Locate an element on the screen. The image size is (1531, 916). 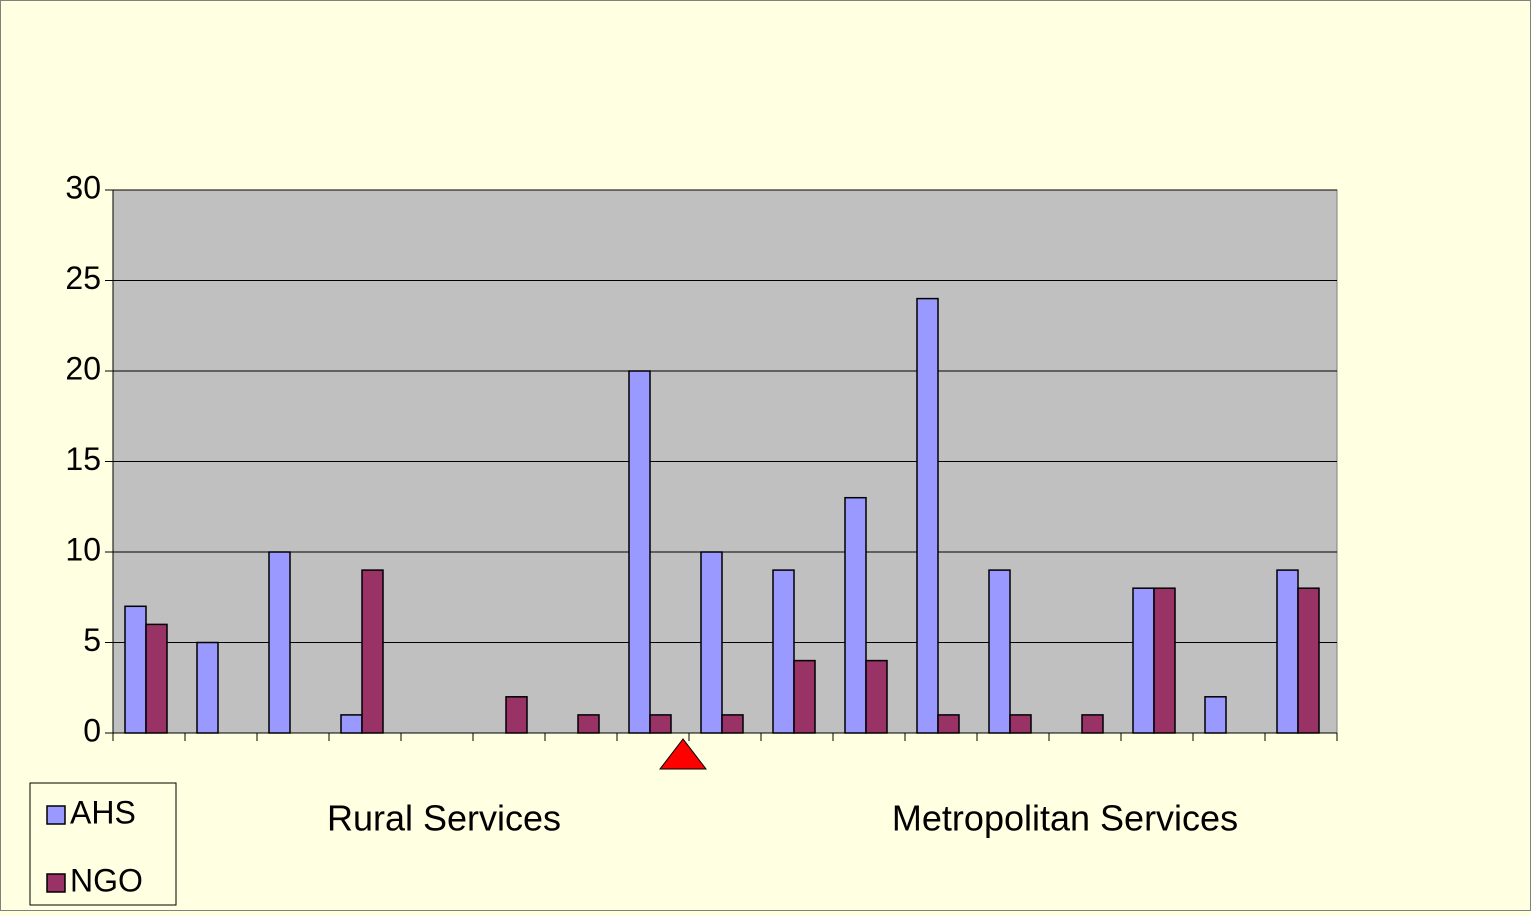
y-tick-label: 10 is located at coordinates (83, 549).